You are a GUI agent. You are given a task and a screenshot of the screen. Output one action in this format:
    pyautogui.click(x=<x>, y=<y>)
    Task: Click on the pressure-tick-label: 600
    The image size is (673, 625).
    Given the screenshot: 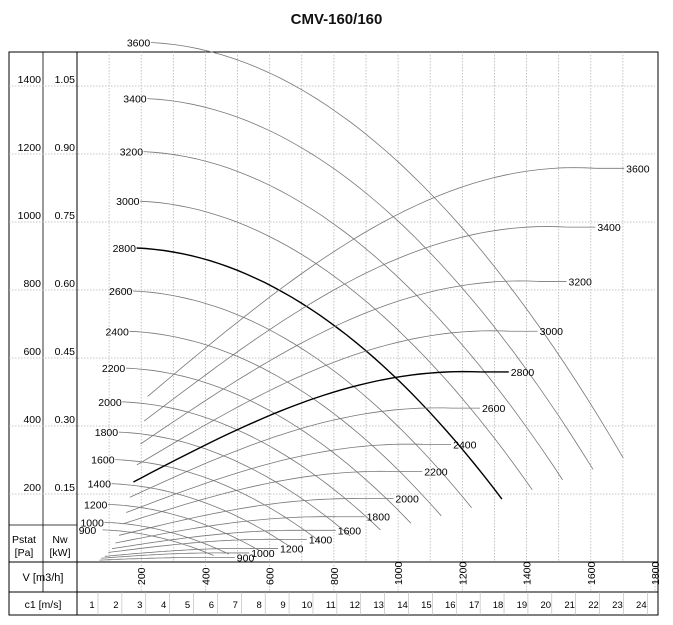 What is the action you would take?
    pyautogui.click(x=32, y=352)
    